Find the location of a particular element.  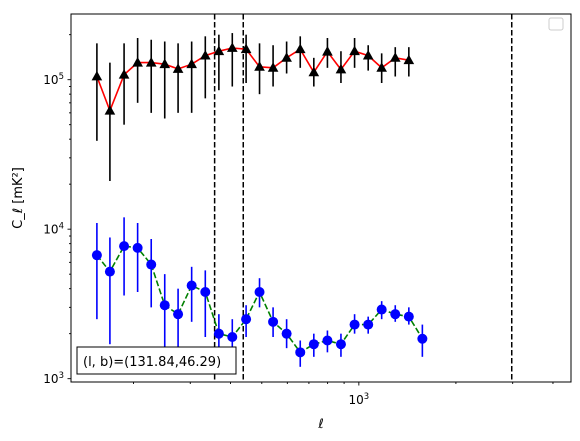

y-tick-label-exponent: 5 is located at coordinates (61, 77).